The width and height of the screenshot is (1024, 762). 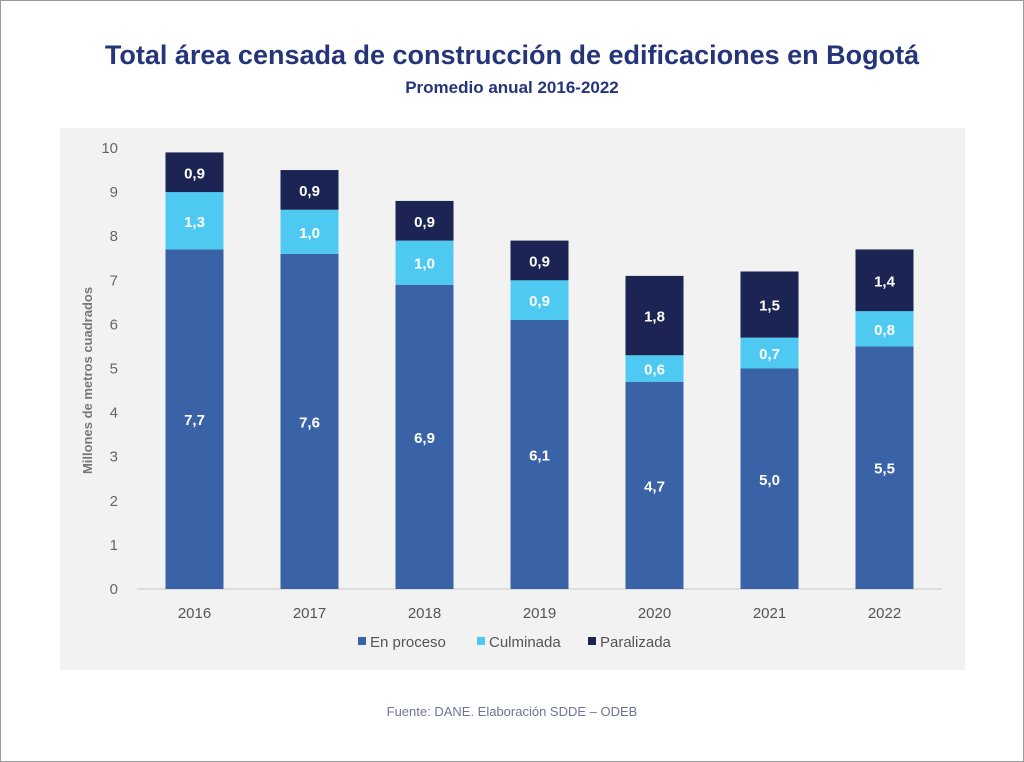 What do you see at coordinates (309, 613) in the screenshot?
I see `x-tick-label: 2017` at bounding box center [309, 613].